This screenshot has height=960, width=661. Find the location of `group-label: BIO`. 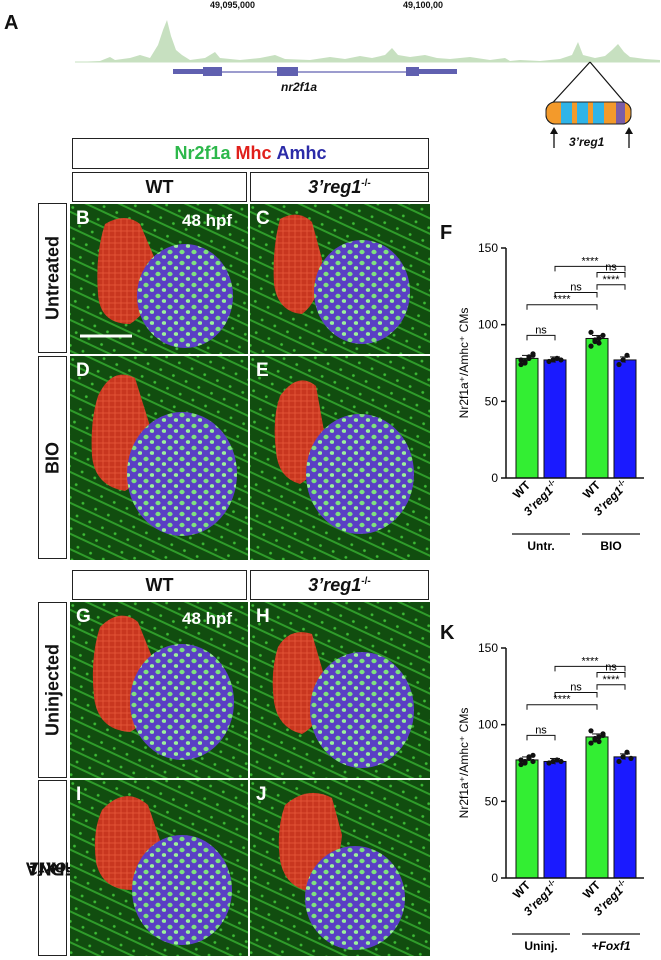

group-label: BIO is located at coordinates (610, 546).